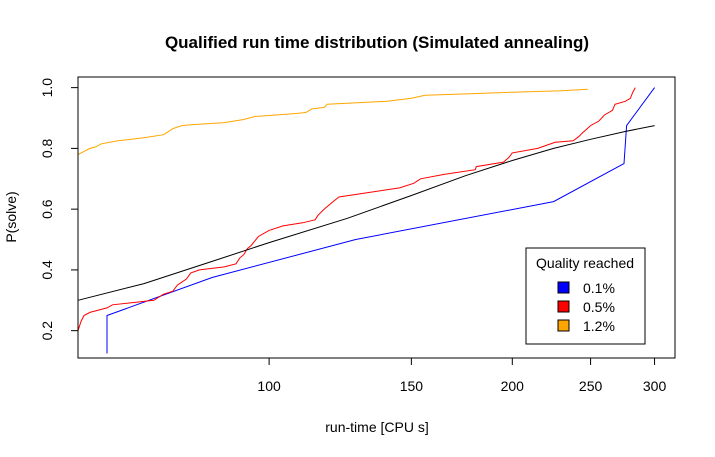 Image resolution: width=715 pixels, height=457 pixels. I want to click on legend-box, so click(585, 296).